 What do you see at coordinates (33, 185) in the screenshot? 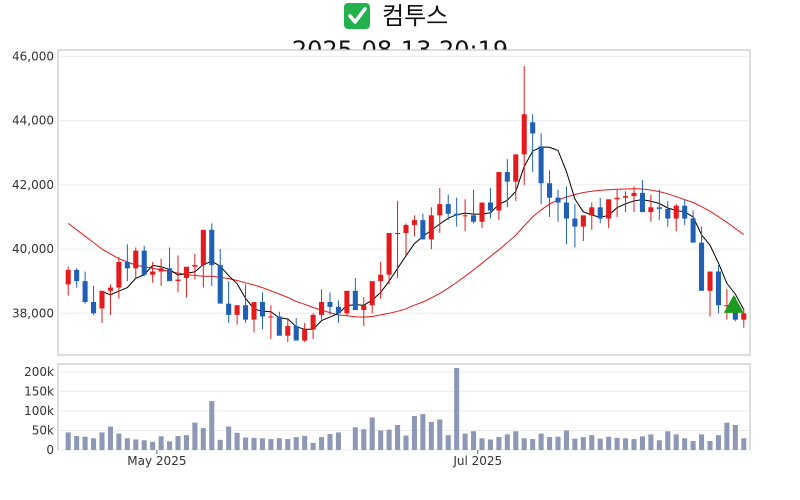
I see `price-tick-label: 42,000` at bounding box center [33, 185].